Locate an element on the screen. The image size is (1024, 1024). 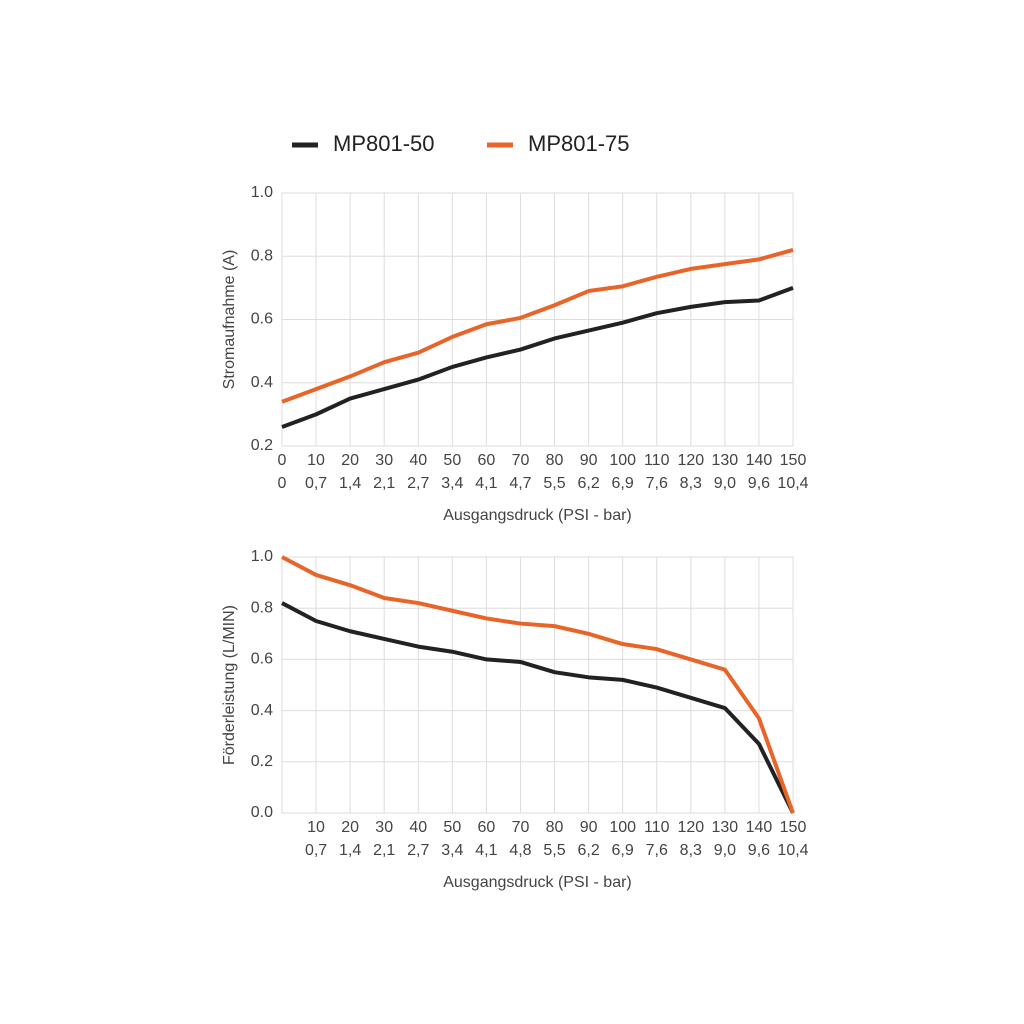
legend-label: MP801-50 is located at coordinates (384, 143).